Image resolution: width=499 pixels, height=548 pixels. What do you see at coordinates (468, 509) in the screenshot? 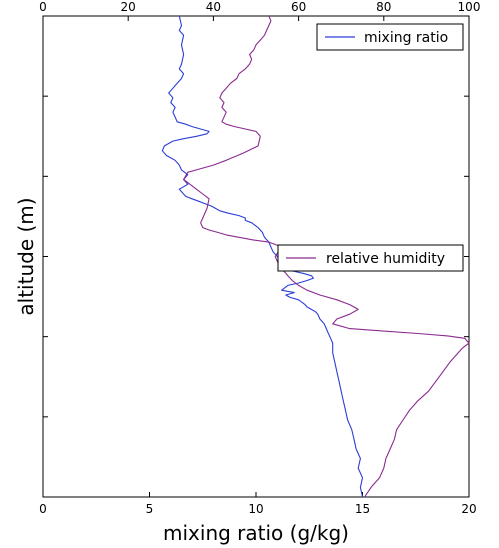
I see `bottom-tick-label: 20` at bounding box center [468, 509].